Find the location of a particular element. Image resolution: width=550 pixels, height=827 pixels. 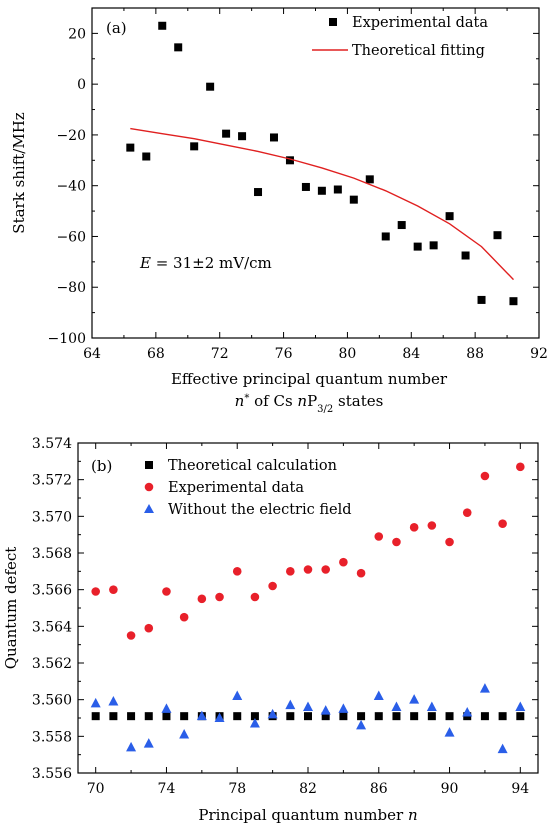

panel-a-xtick-label: 84 is located at coordinates (411, 354).